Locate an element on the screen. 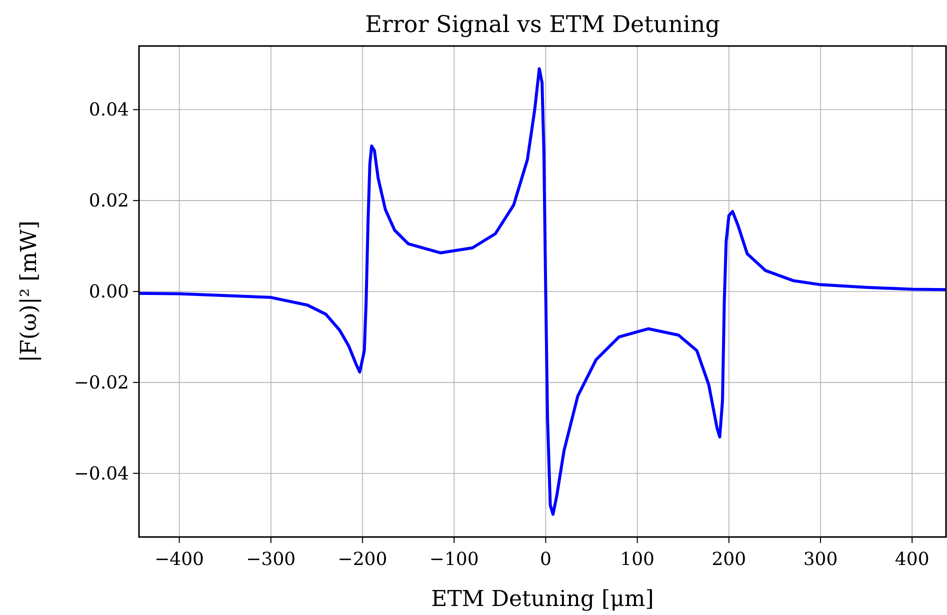 This screenshot has height=615, width=947. y-tick-label: 0.04 is located at coordinates (108, 110).